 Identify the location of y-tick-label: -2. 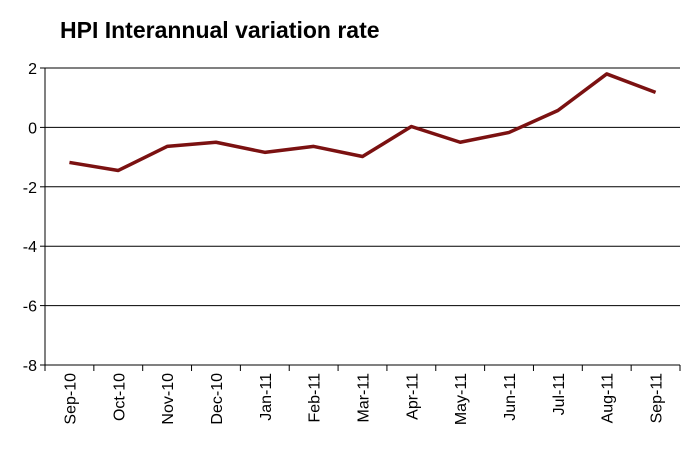
(30, 188).